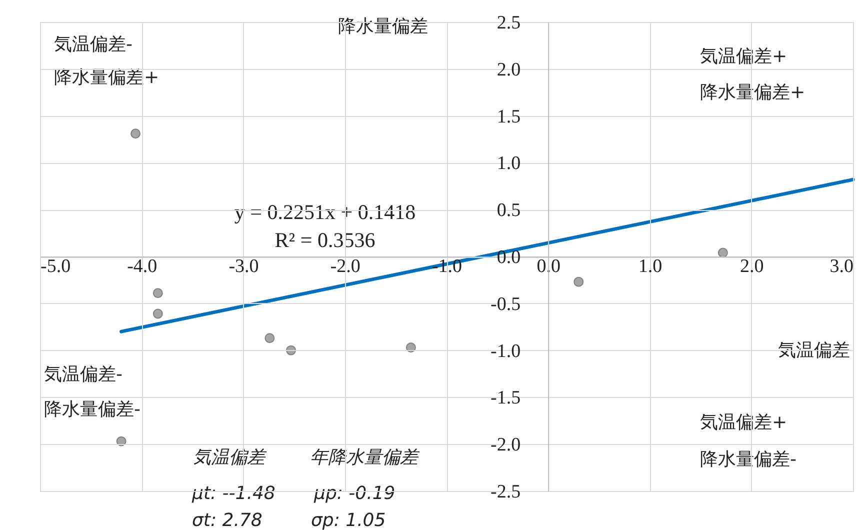  I want to click on text: σt: 2.78, so click(227, 520).